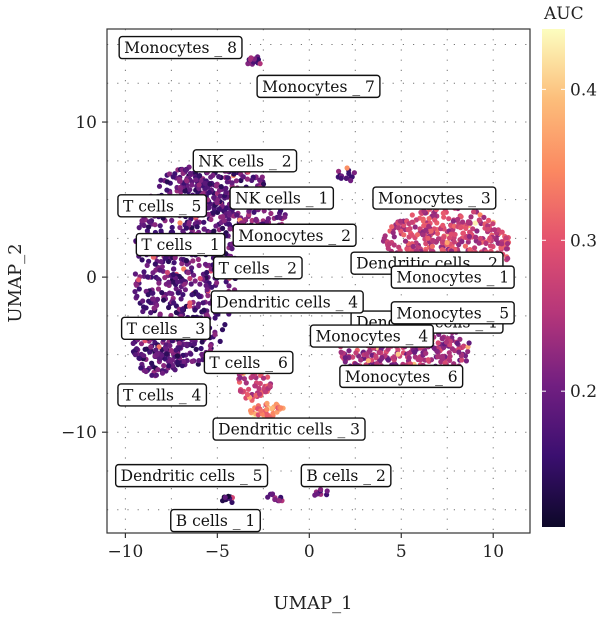 The width and height of the screenshot is (600, 620). I want to click on cluster-label: Dendritic cells _ 3, so click(289, 429).